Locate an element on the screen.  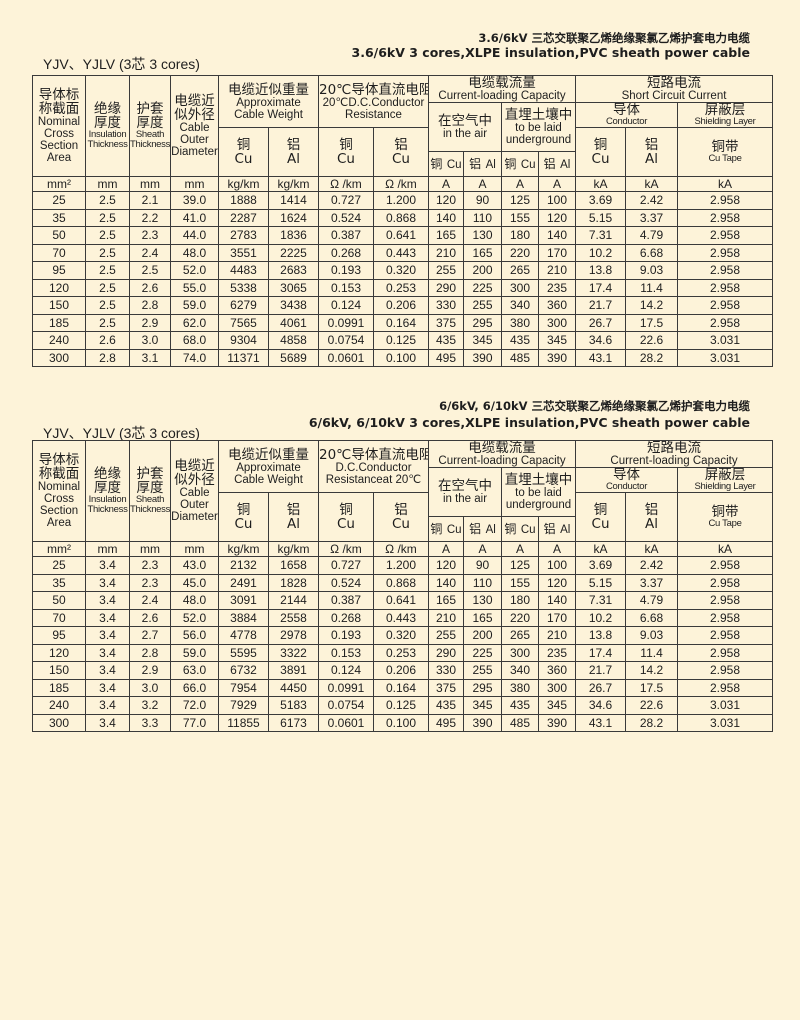
table-cell: 77.0 is located at coordinates (194, 723).